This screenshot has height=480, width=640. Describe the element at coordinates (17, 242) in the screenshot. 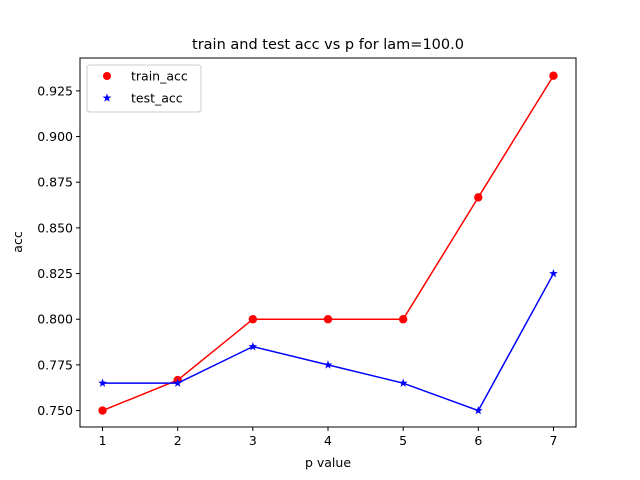

I see `y-axis-label: acc` at that location.